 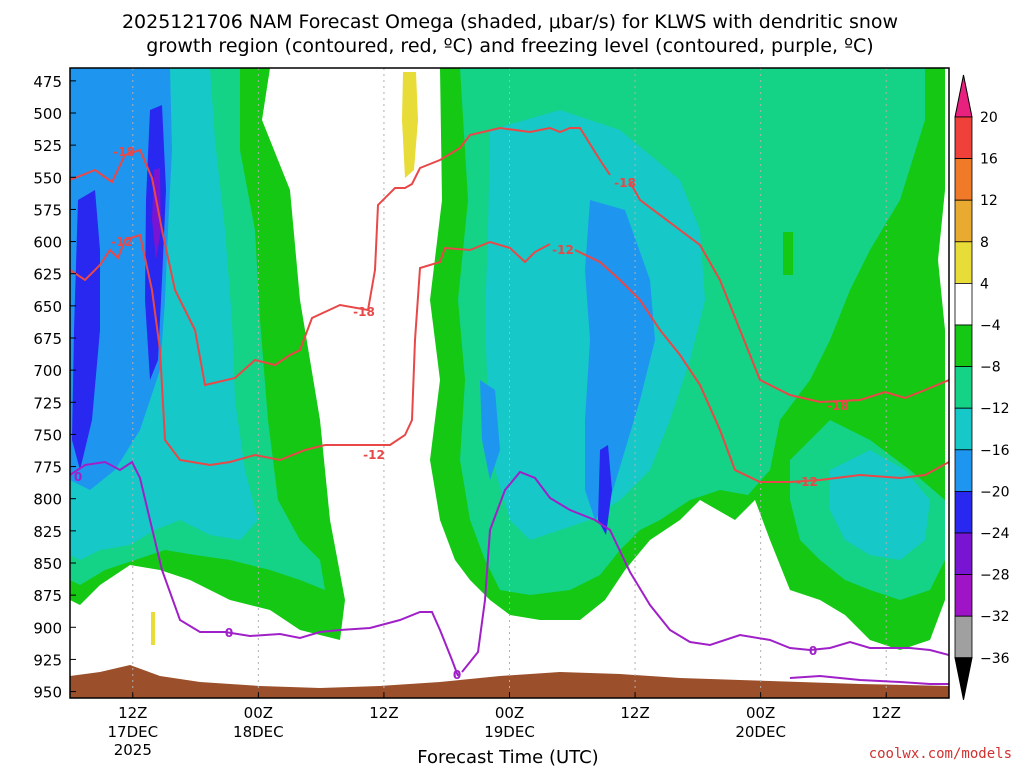 I want to click on colorbar-label: −20, so click(x=995, y=492).